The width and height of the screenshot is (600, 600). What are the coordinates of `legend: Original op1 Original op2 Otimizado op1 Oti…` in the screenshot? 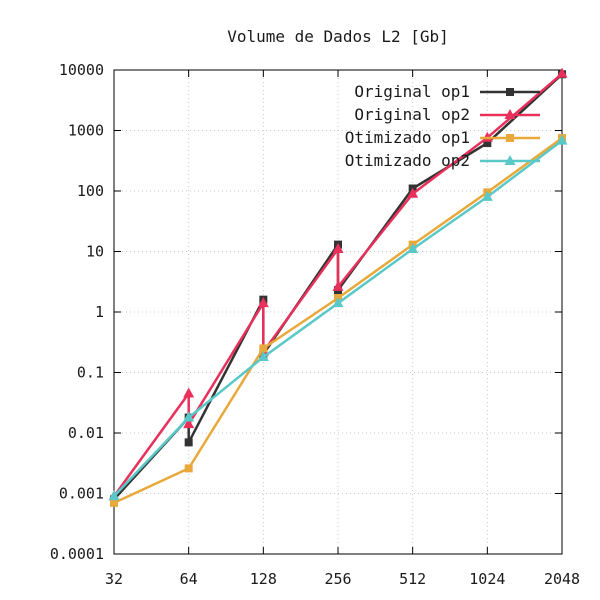 It's located at (442, 126).